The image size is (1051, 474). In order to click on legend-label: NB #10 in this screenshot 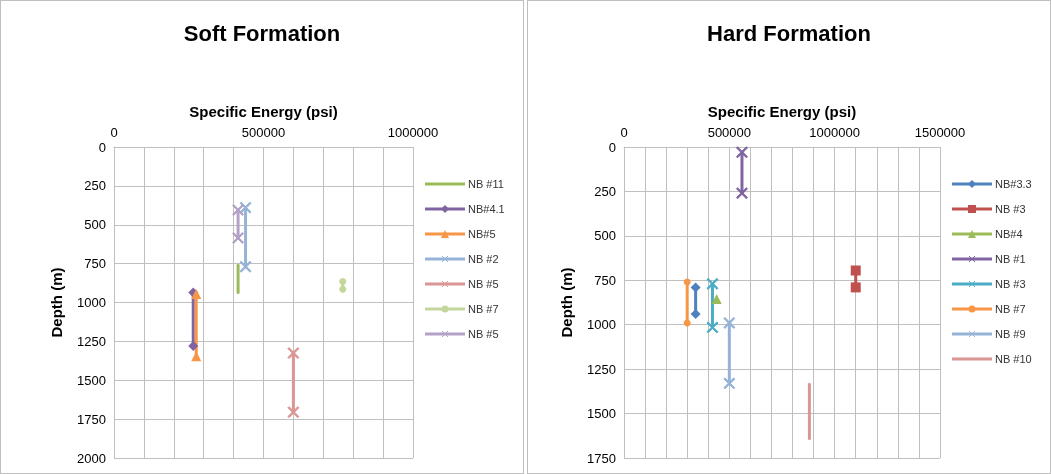, I will do `click(1013, 358)`.